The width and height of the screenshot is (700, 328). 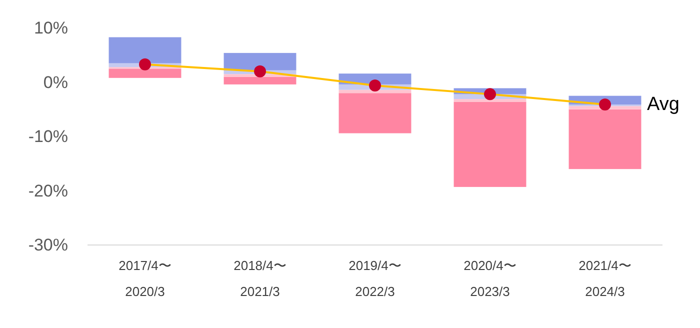 I want to click on x-tick-label: 2020/4〜 2023/3, so click(x=490, y=278).